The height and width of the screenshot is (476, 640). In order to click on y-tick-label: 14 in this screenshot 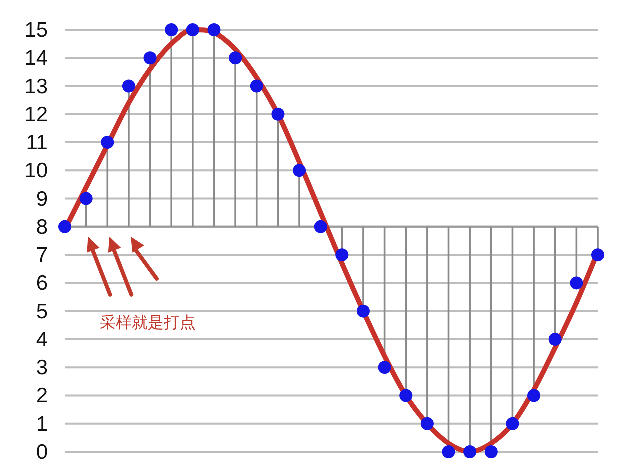, I will do `click(36, 58)`.